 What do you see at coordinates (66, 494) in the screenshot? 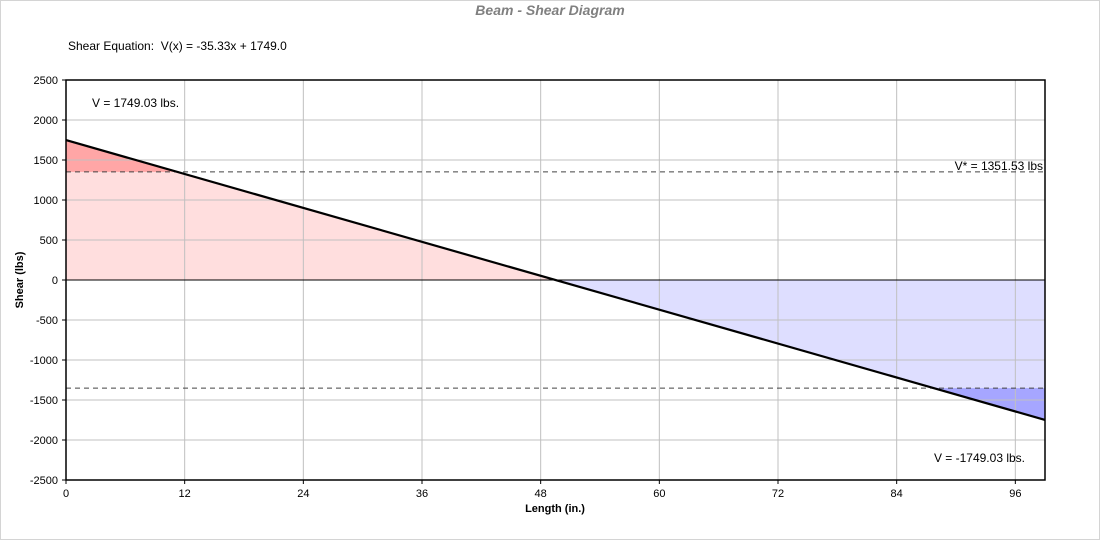
I see `x-tick-label: 0` at bounding box center [66, 494].